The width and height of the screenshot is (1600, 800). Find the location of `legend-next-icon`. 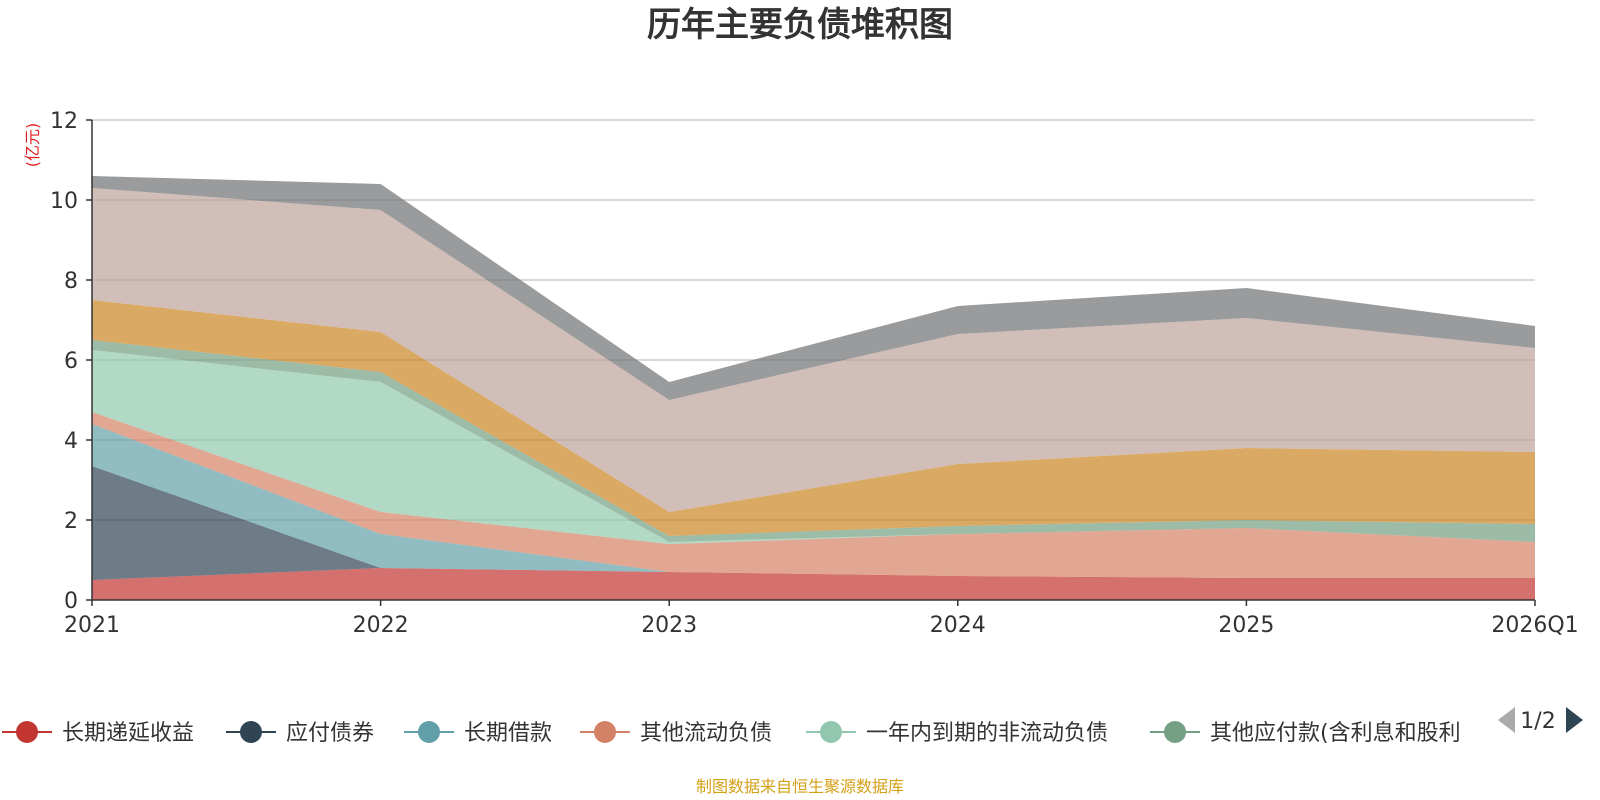

legend-next-icon is located at coordinates (1574, 720).